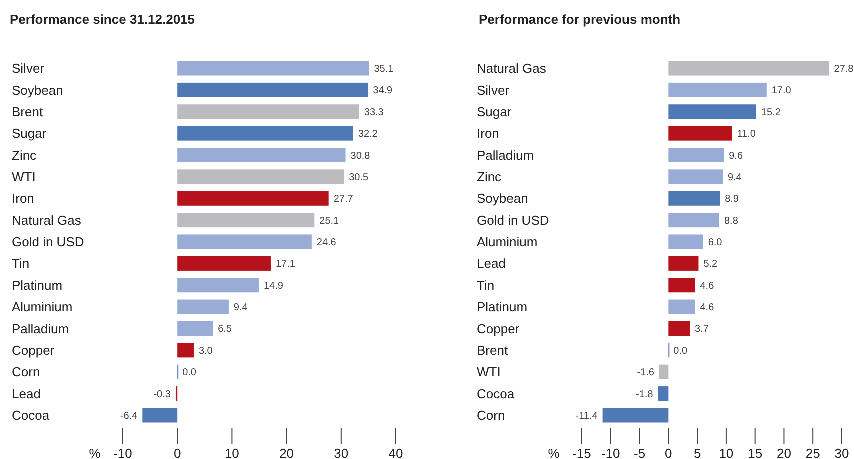 The height and width of the screenshot is (459, 854). Describe the element at coordinates (698, 452) in the screenshot. I see `x-tick-label: 5` at that location.